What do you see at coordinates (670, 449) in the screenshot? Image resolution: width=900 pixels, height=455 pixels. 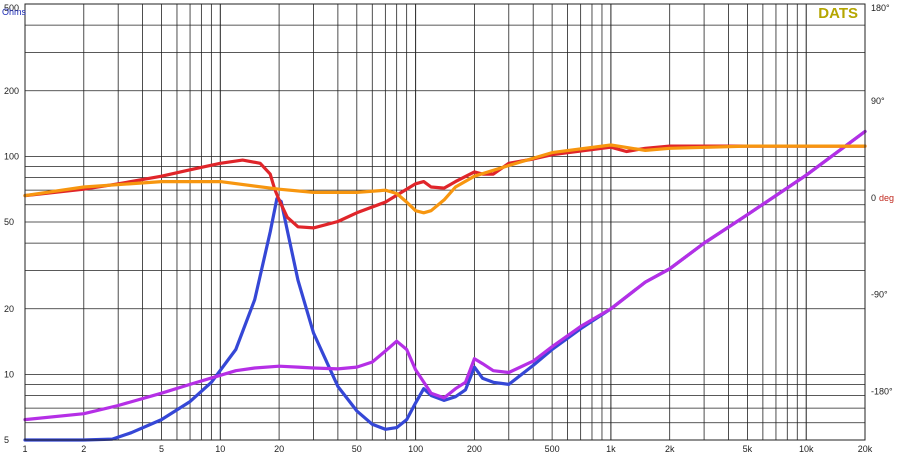 I see `x-tick-label: 2k` at bounding box center [670, 449].